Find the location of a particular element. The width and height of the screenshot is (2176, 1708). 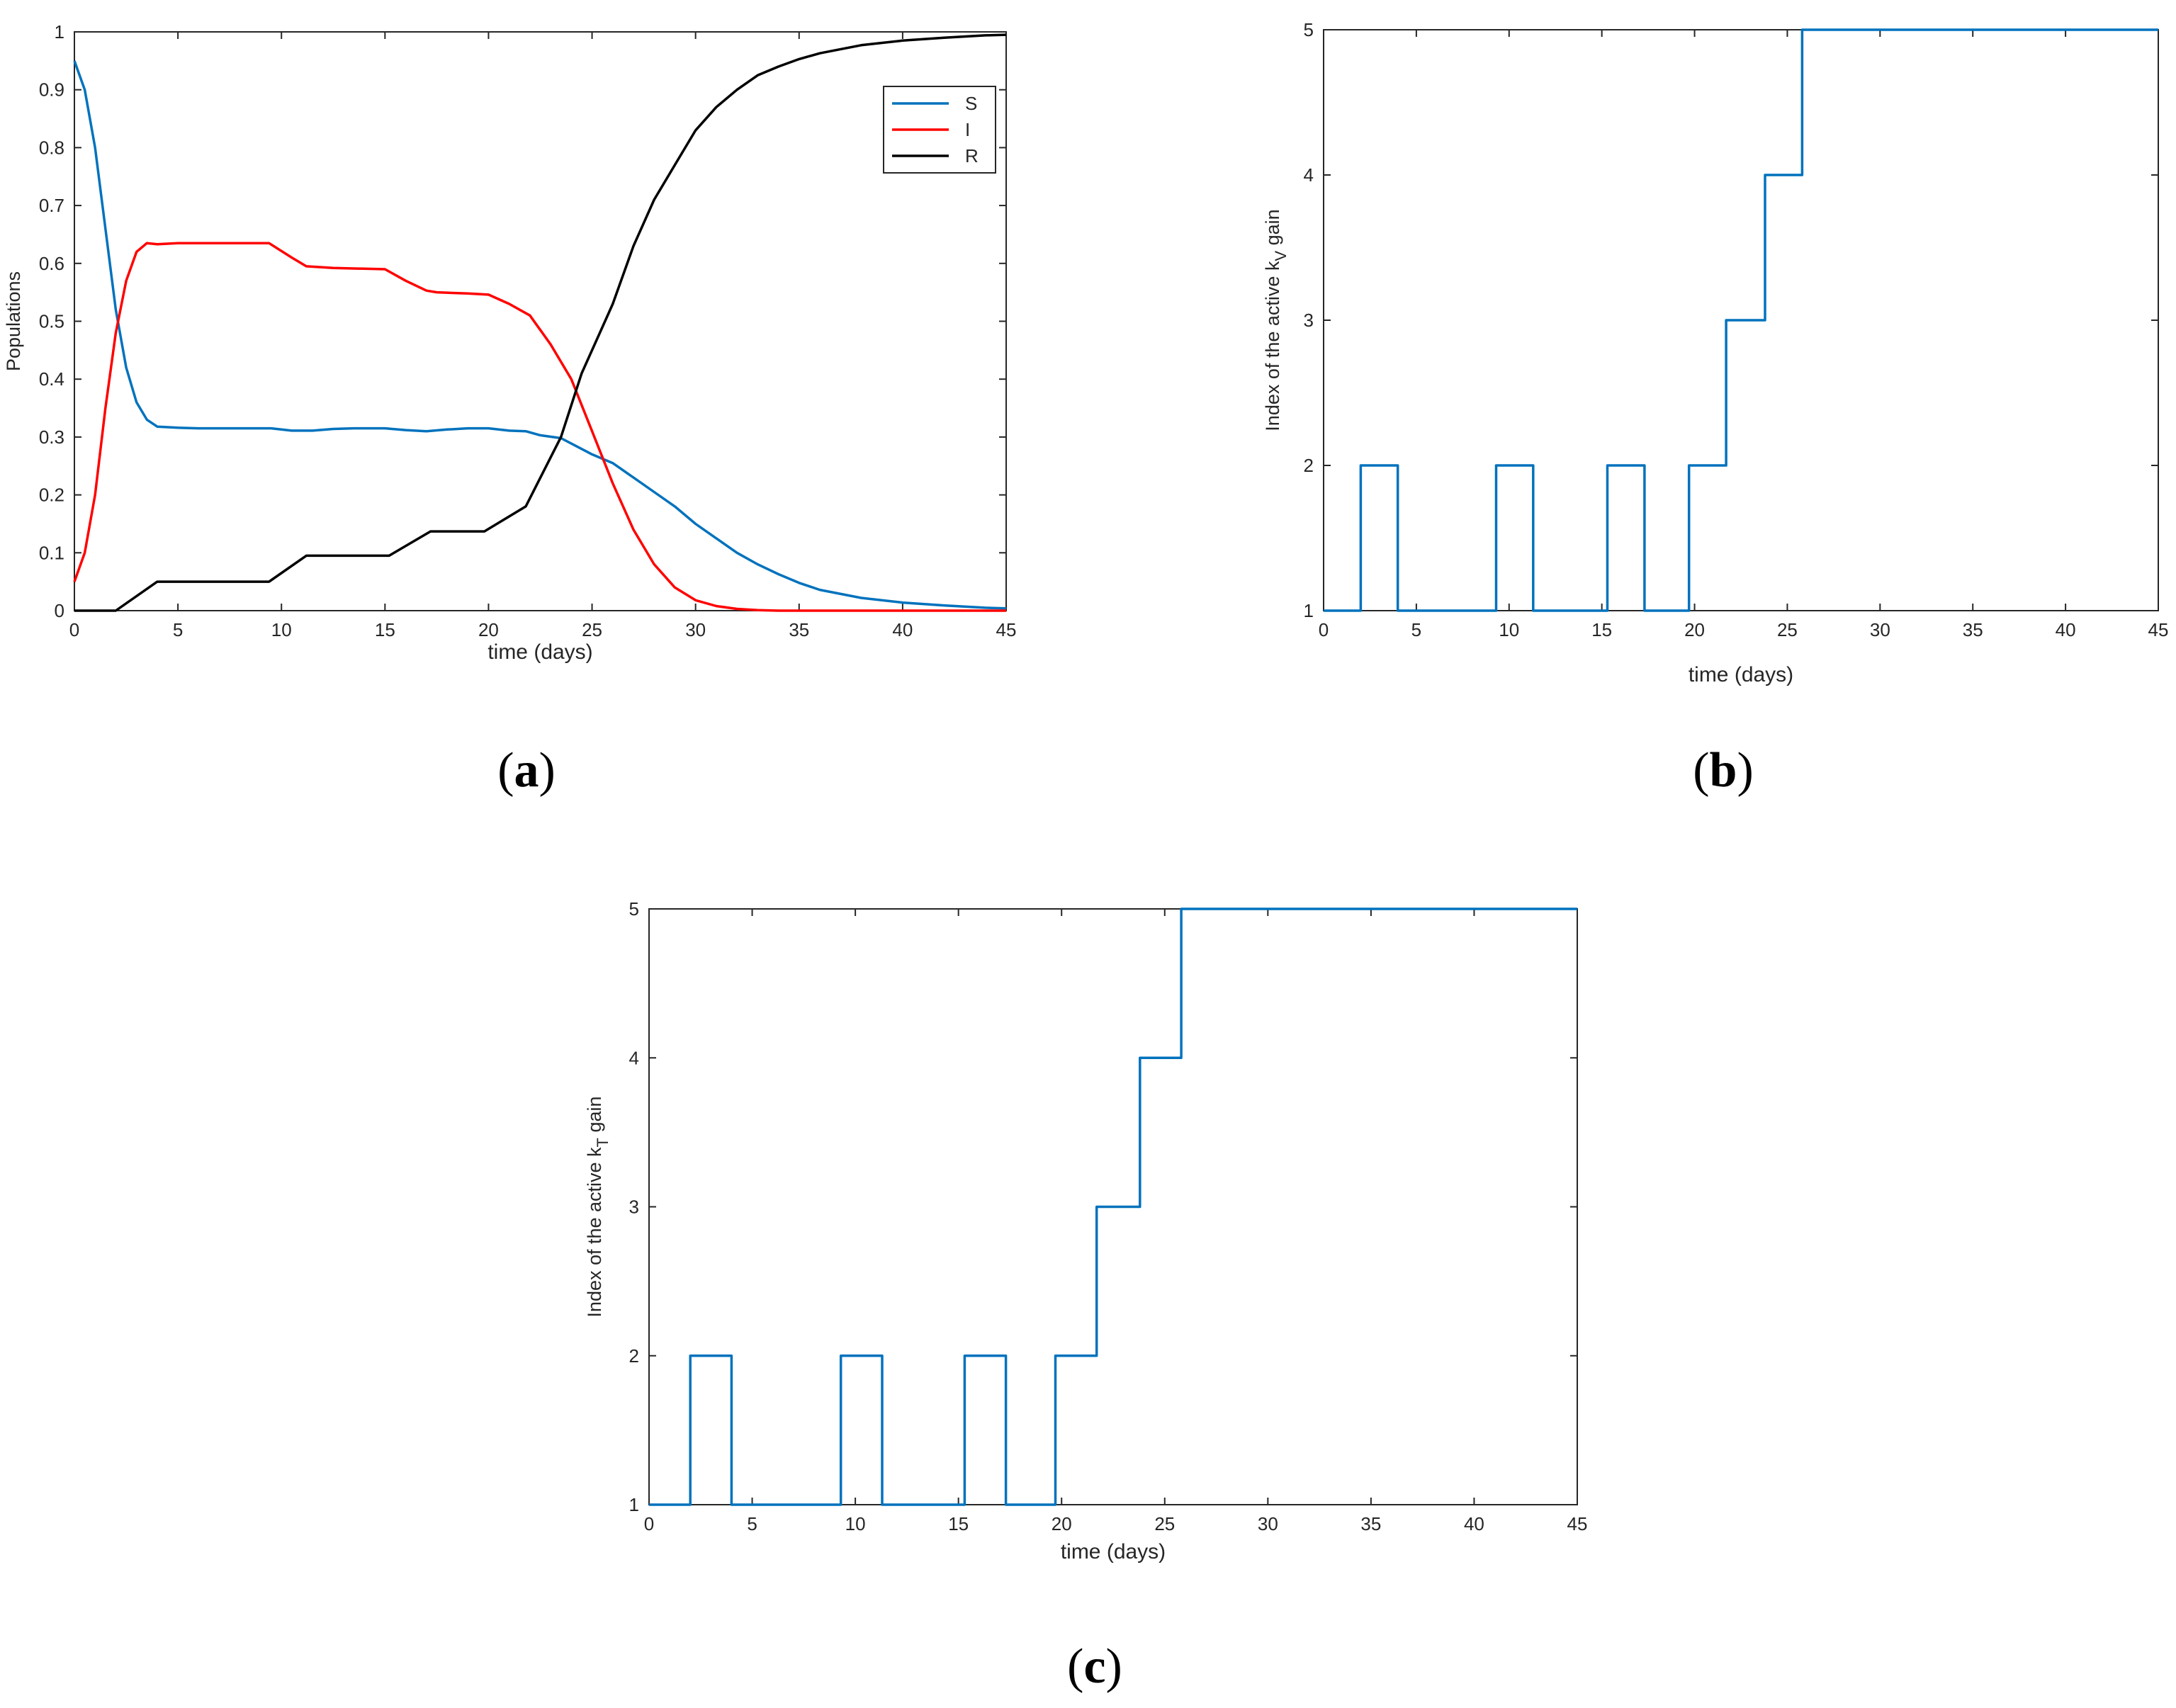

y-tick-label-b: 2 is located at coordinates (1309, 465).